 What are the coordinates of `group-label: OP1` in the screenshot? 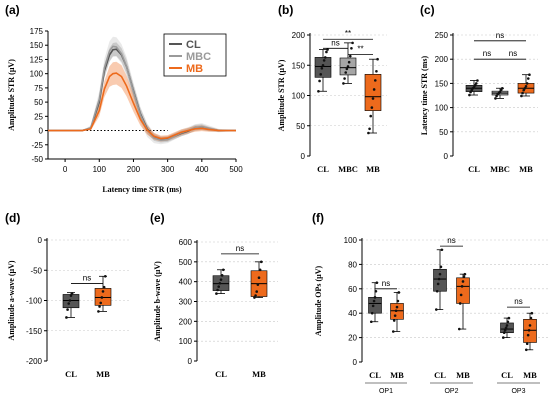 It's located at (386, 391).